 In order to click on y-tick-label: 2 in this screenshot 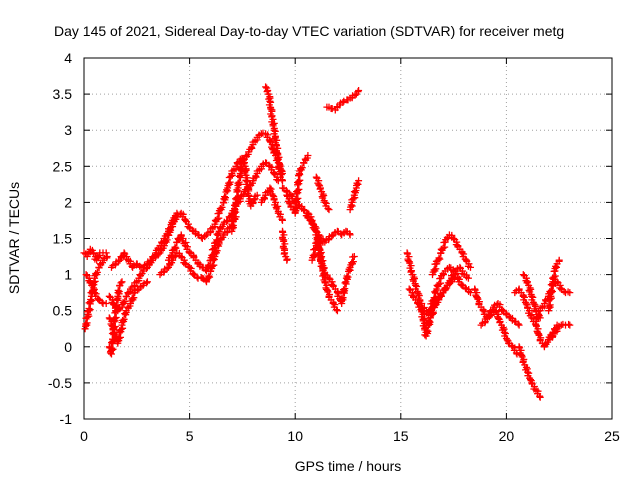, I will do `click(68, 202)`.